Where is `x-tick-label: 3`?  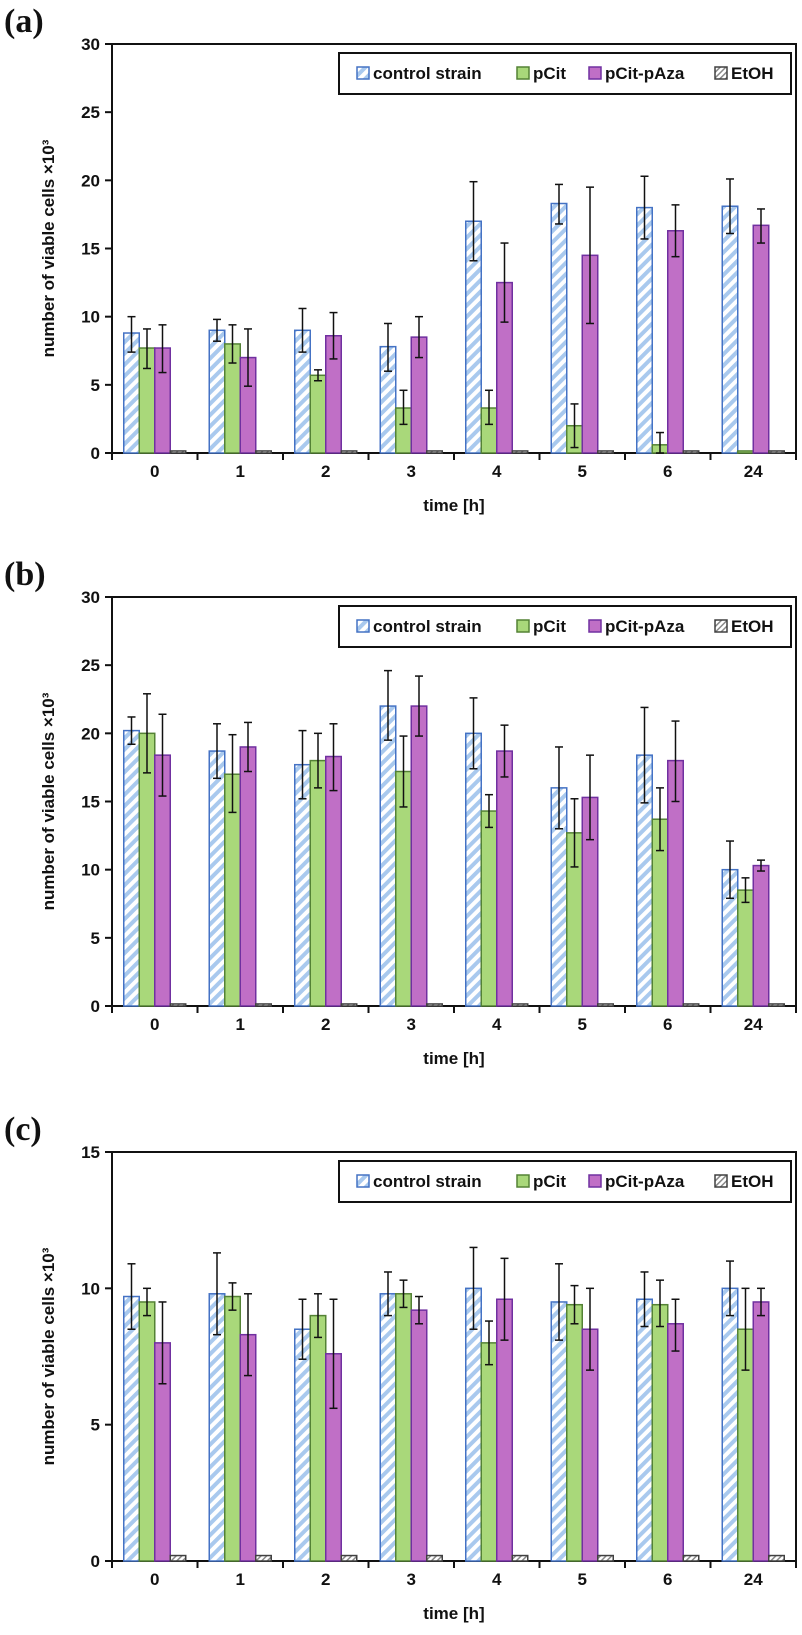 x-tick-label: 3 is located at coordinates (411, 1579).